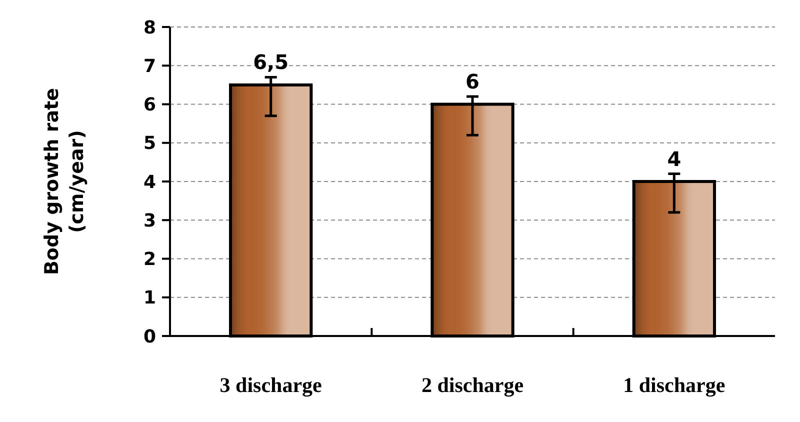 The image size is (800, 422). I want to click on y-tick-label: 0, so click(149, 337).